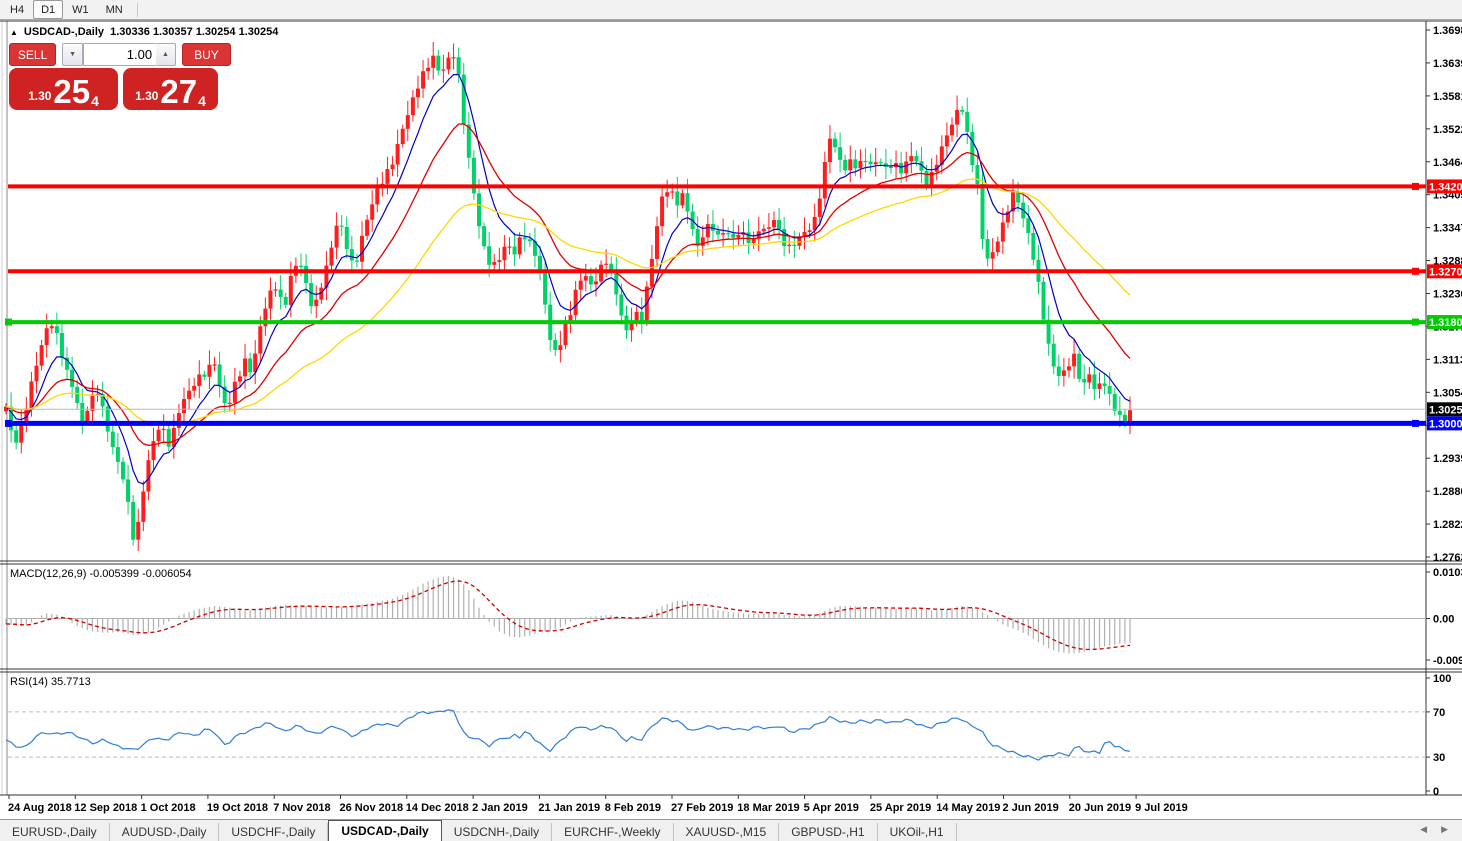 Image resolution: width=1462 pixels, height=841 pixels. I want to click on svg-text: 8 Feb 2019, so click(633, 808).